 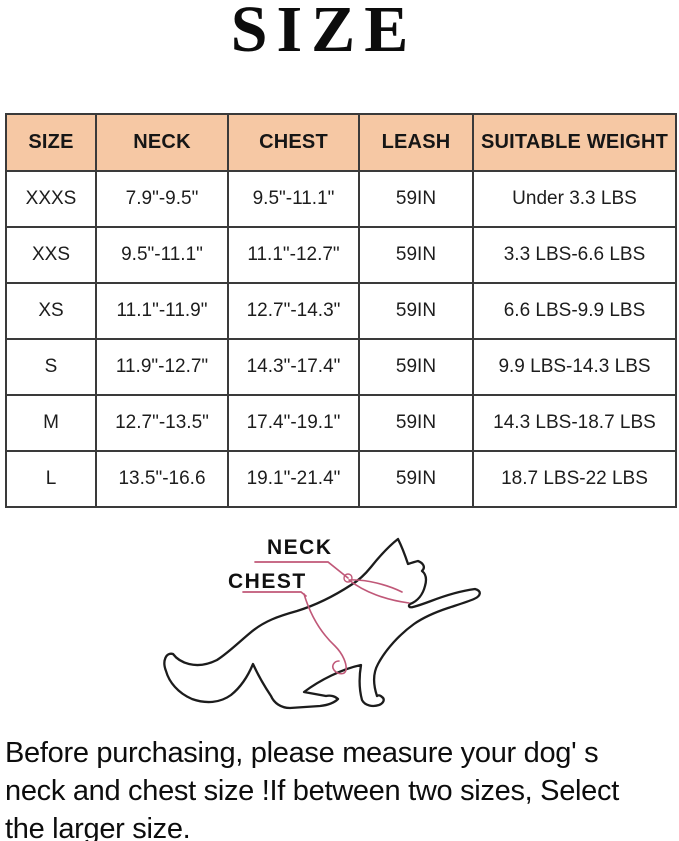 I want to click on page-title: SIZE, so click(x=324, y=33).